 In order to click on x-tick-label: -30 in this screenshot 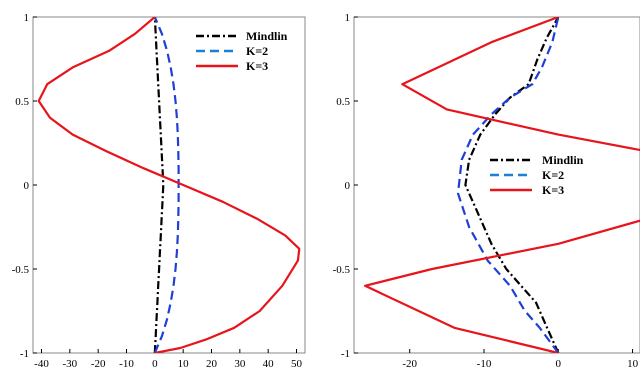, I will do `click(69, 364)`.